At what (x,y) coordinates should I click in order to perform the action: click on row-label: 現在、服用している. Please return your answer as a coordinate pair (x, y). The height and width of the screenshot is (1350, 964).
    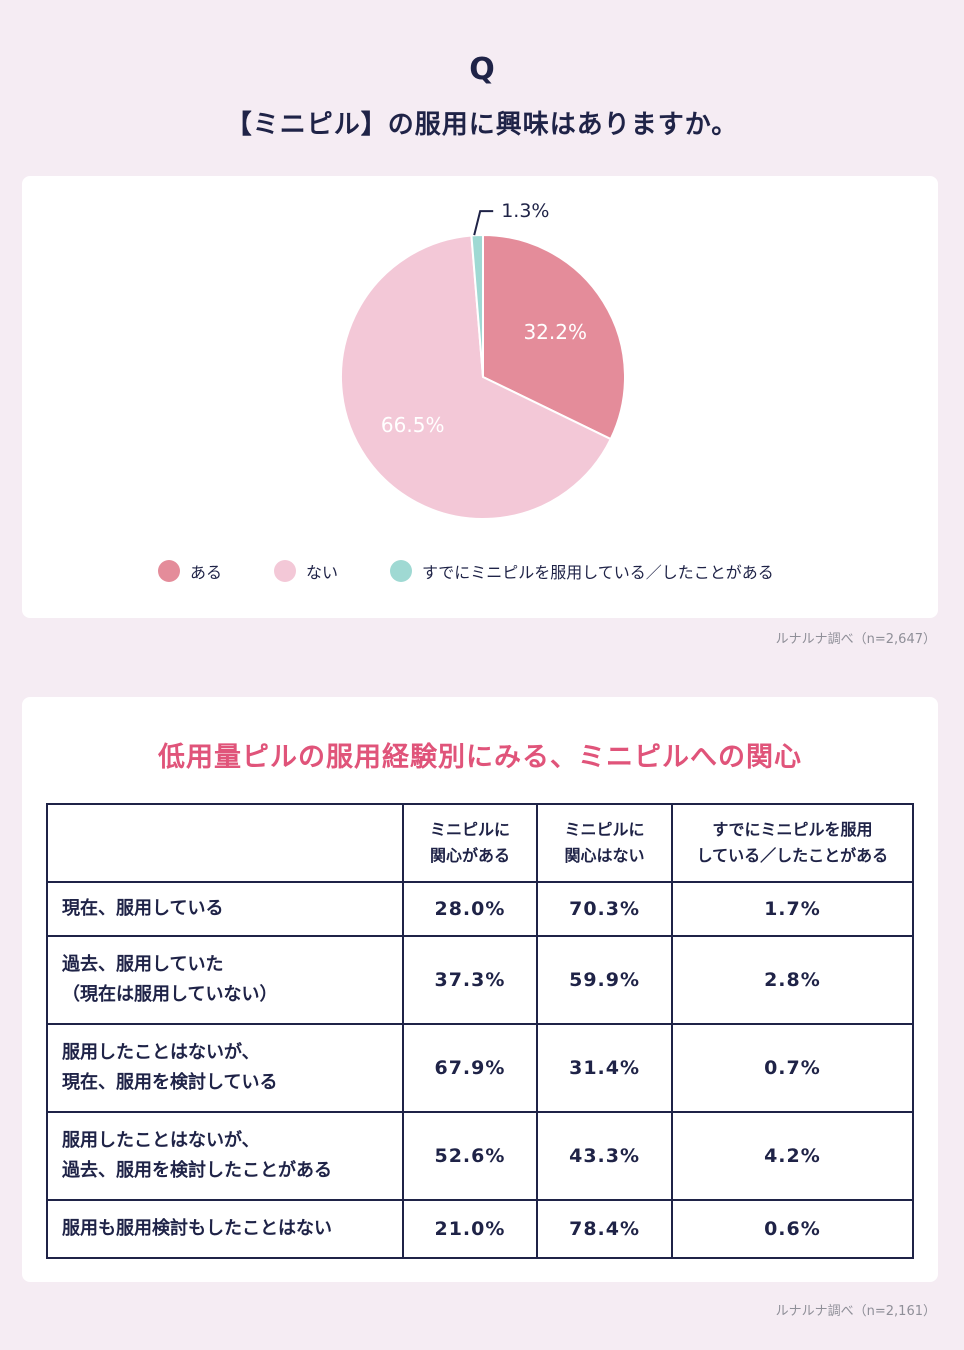
    Looking at the image, I should click on (225, 909).